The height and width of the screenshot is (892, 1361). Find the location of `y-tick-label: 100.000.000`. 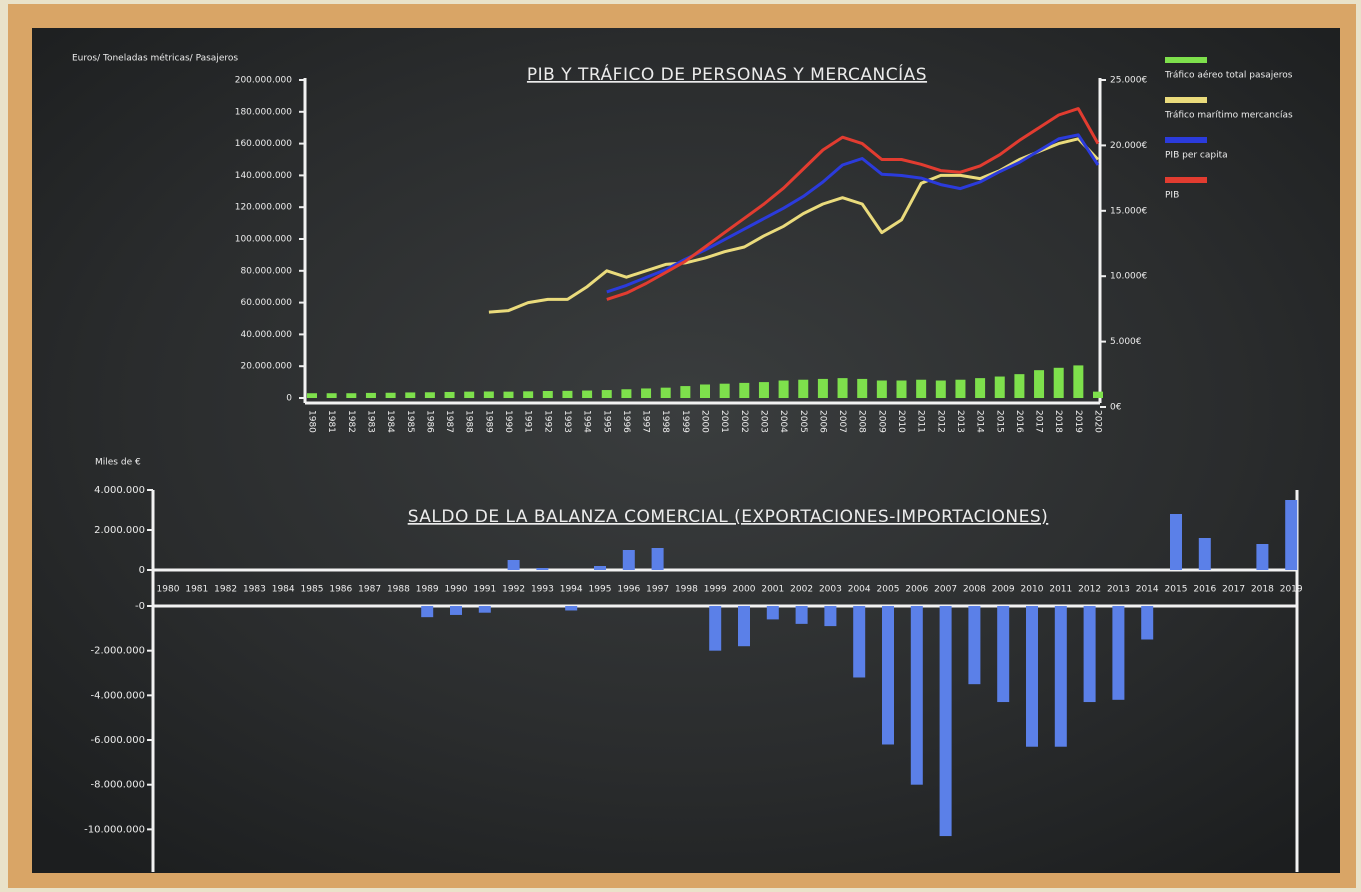

y-tick-label: 100.000.000 is located at coordinates (264, 240).